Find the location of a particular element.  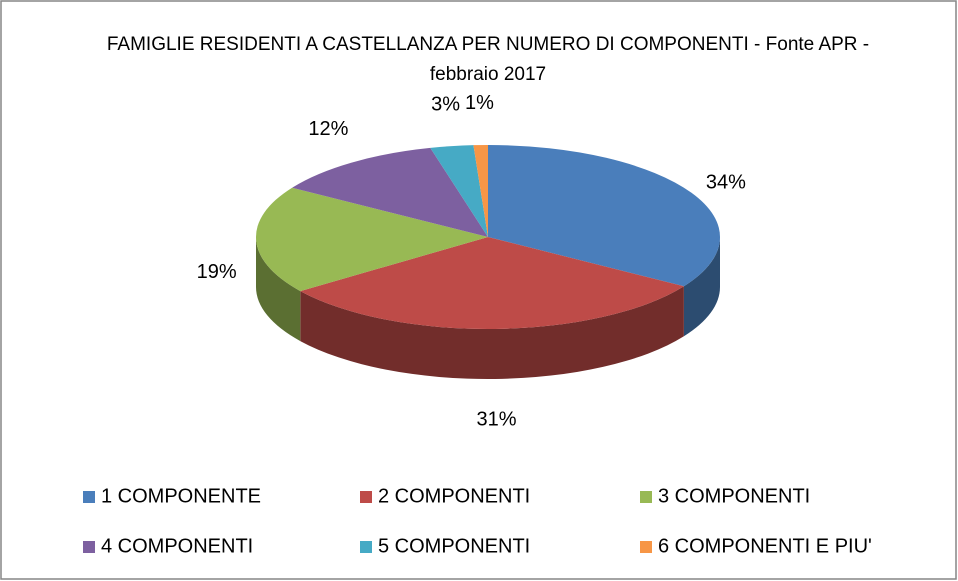

legend-label: 1 COMPONENTE is located at coordinates (181, 496).